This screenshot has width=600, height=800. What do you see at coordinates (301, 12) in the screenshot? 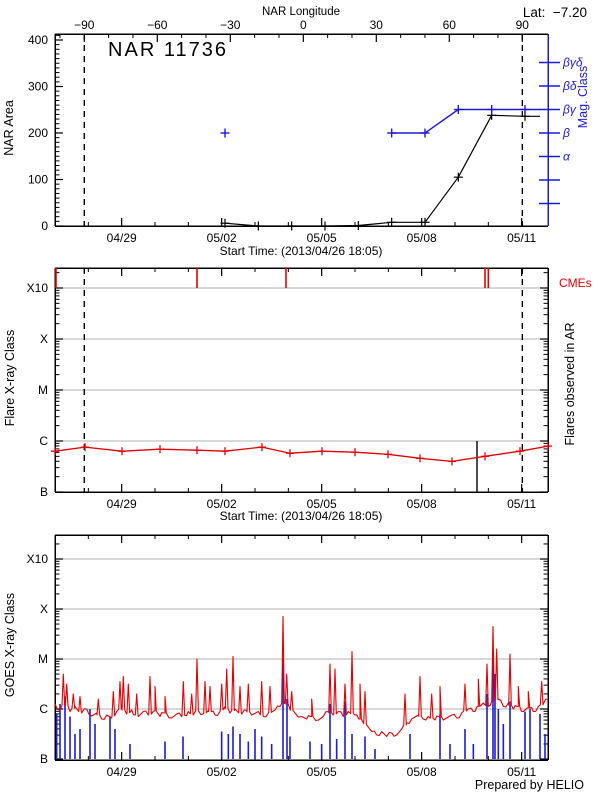
I see `longitude-axis-title: NAR Longitude` at bounding box center [301, 12].